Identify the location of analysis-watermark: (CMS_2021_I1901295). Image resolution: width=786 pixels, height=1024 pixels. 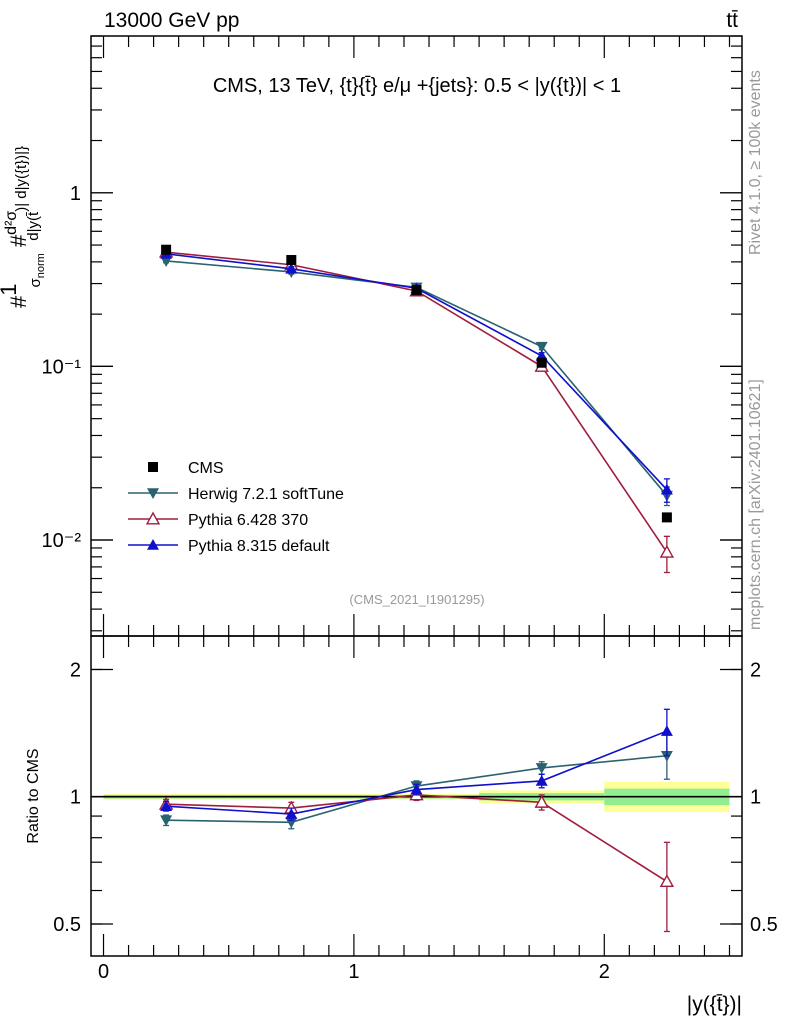
(416, 599).